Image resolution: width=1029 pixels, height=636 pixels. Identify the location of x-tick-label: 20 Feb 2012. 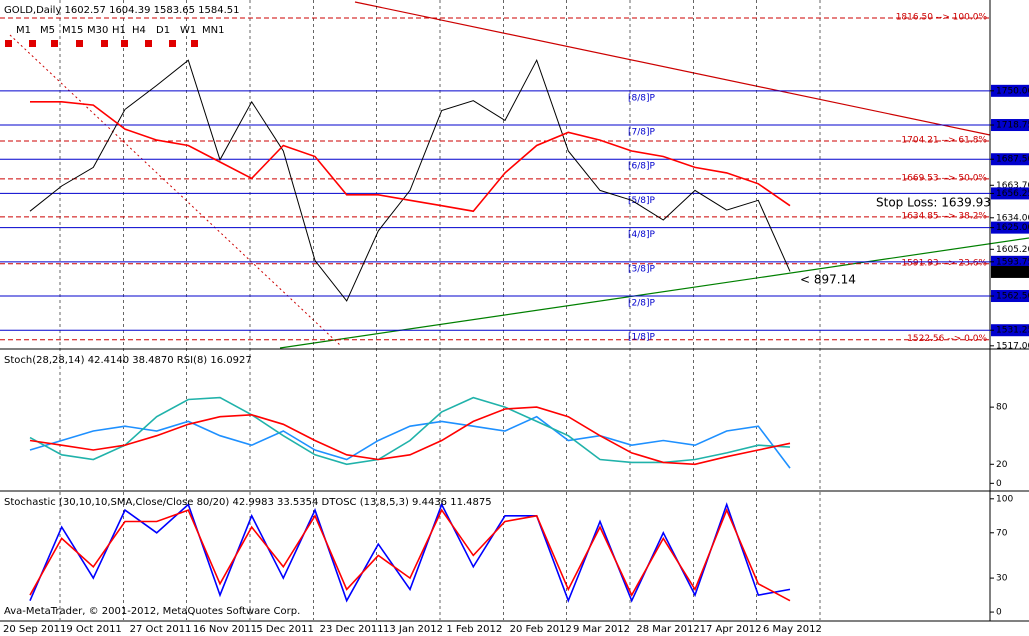
(541, 629).